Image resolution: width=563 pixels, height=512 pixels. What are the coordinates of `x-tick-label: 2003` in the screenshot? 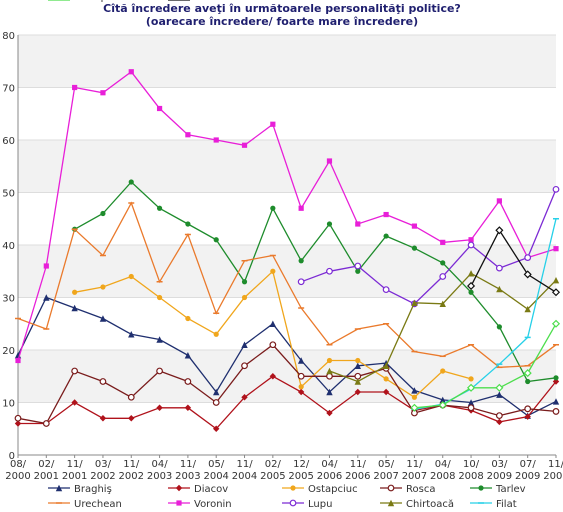 It's located at (187, 476).